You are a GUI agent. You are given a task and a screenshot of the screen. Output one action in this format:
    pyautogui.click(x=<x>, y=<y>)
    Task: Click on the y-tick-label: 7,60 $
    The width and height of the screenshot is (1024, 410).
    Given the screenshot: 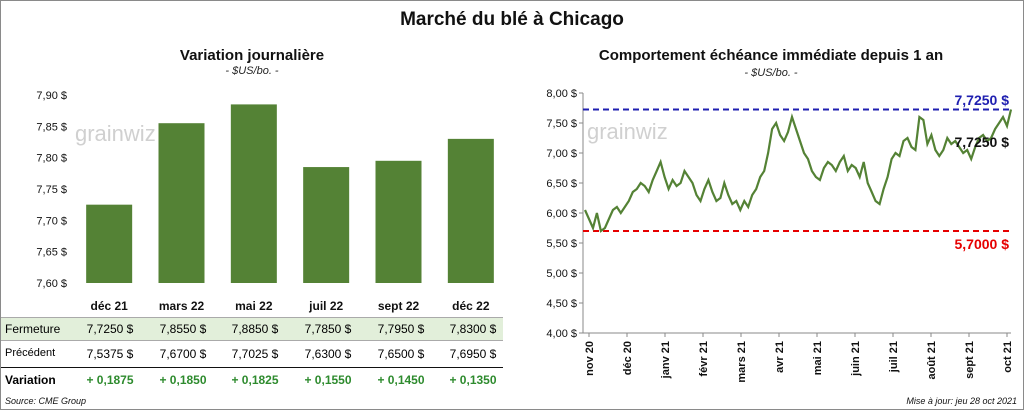 What is the action you would take?
    pyautogui.click(x=51, y=284)
    